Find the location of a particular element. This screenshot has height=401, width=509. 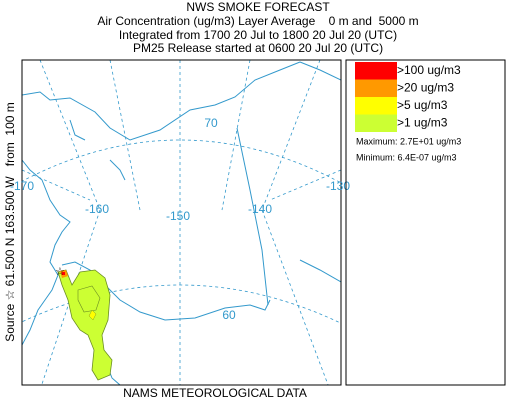

minimum: Minimum: 6.4E-07 ug/m3 is located at coordinates (406, 157).